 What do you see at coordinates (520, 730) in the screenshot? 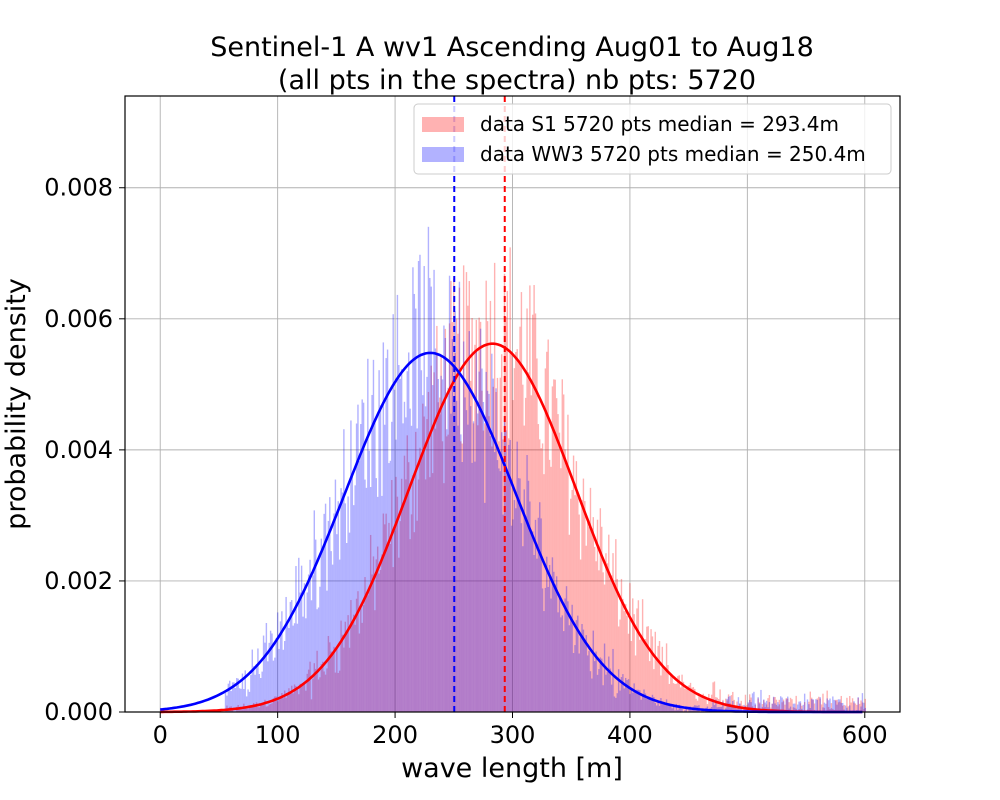
I see `x-axis-ticks: 0 100 200 300 400 500 600` at bounding box center [520, 730].